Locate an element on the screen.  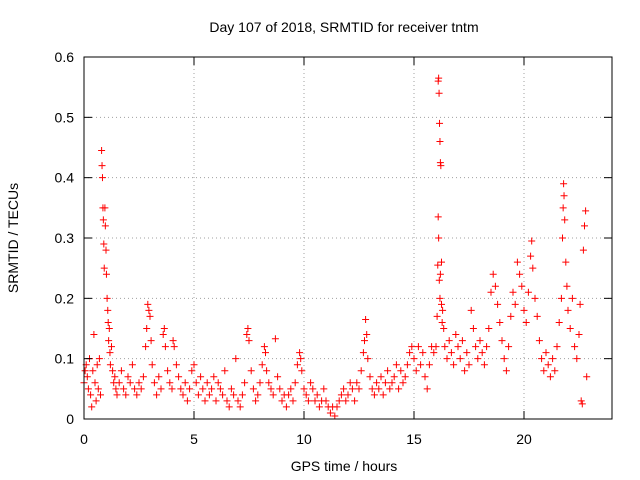
y-tick-label: 0.2 is located at coordinates (65, 298).